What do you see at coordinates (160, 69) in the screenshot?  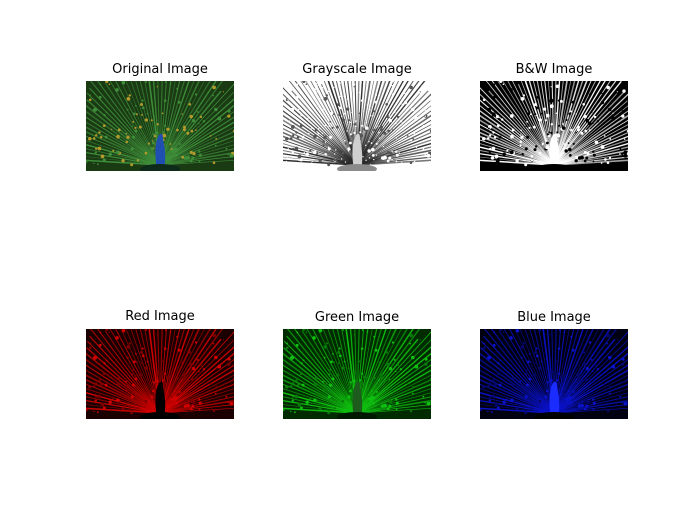 I see `panel-title-original: Original Image` at bounding box center [160, 69].